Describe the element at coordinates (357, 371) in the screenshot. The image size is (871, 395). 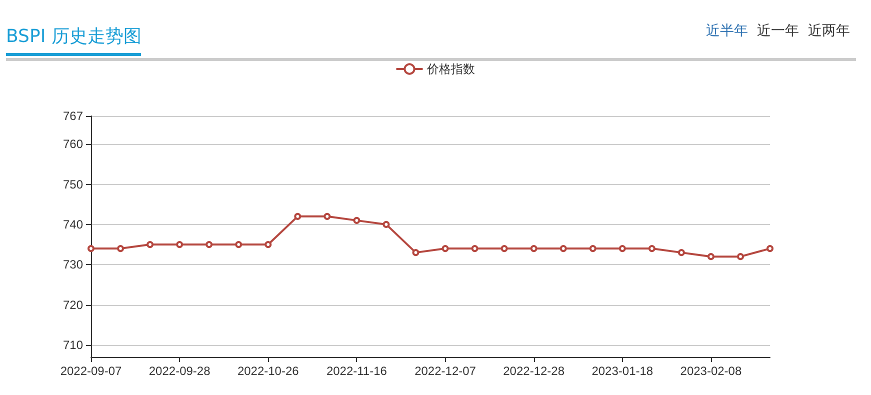
I see `x-tick-label: 2022-11-16` at that location.